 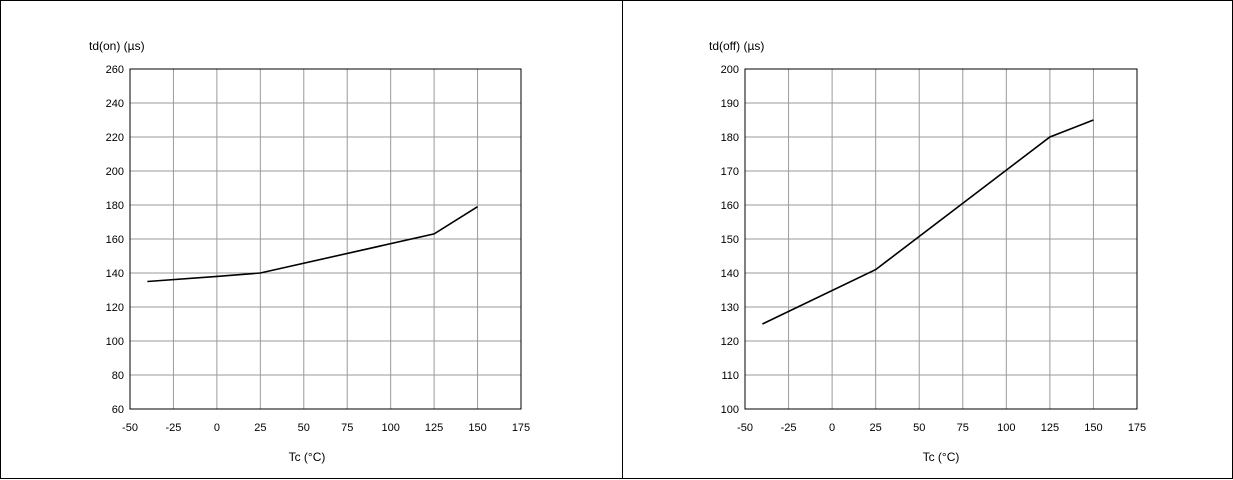 I want to click on y-axis-label: td(on) (µs), so click(x=117, y=46).